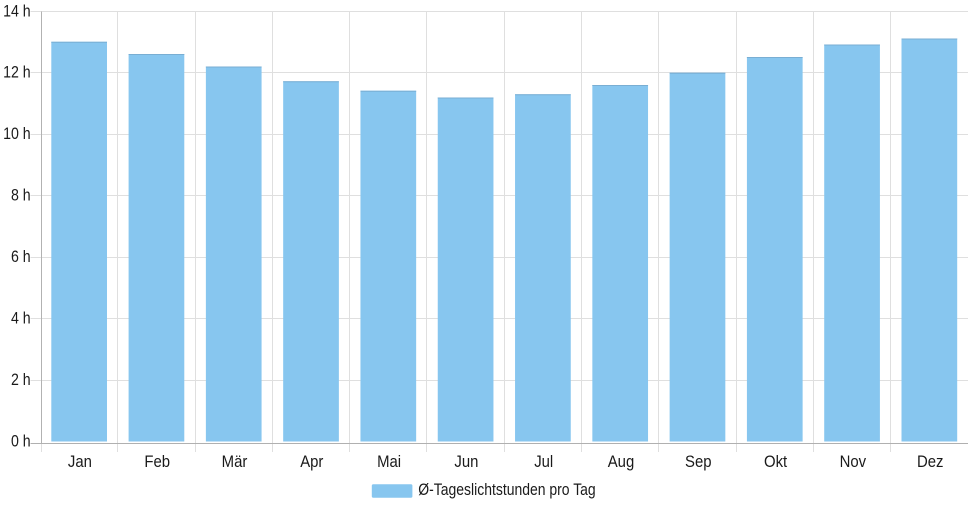  I want to click on svg-text: Jan, so click(80, 462).